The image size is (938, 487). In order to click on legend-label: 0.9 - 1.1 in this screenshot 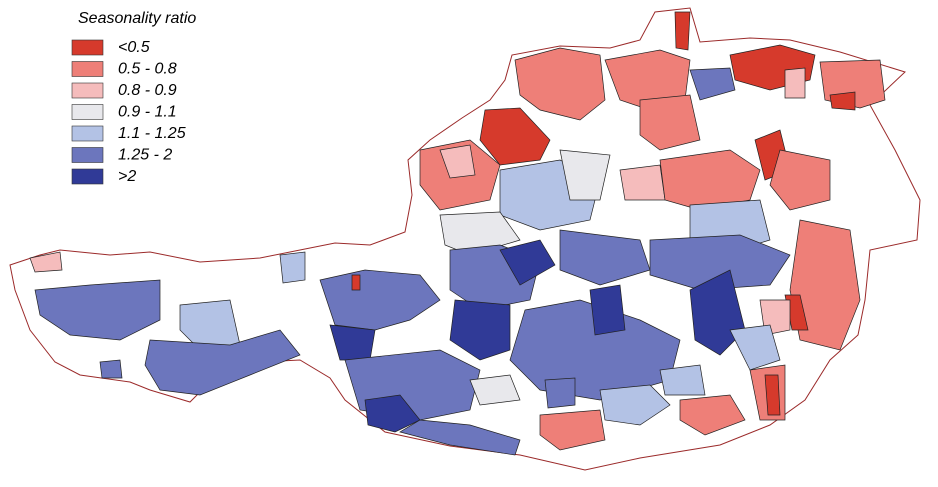, I will do `click(147, 112)`.